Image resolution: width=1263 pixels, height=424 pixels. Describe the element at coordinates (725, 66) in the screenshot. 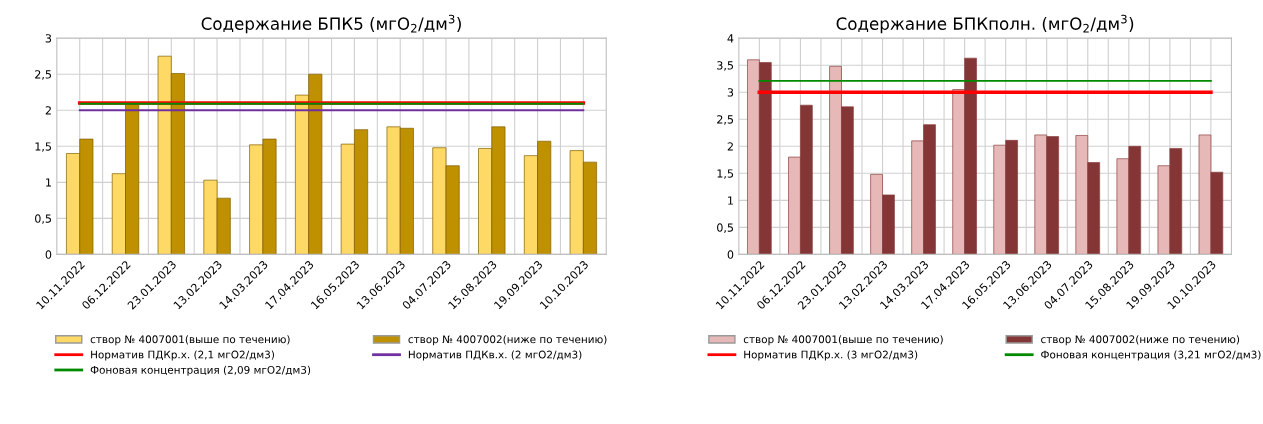

I see `y-tick-label: 3,5` at that location.